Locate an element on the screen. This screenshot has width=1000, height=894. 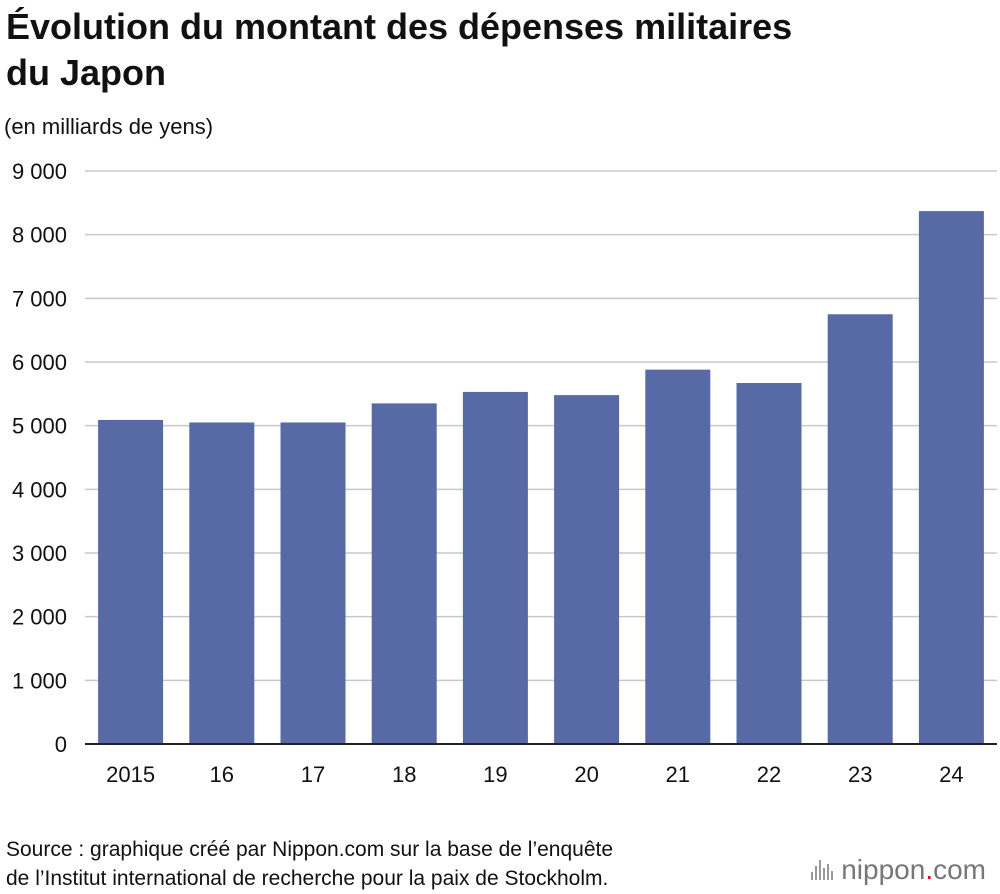
y-tick-label: 2 000 is located at coordinates (39, 617).